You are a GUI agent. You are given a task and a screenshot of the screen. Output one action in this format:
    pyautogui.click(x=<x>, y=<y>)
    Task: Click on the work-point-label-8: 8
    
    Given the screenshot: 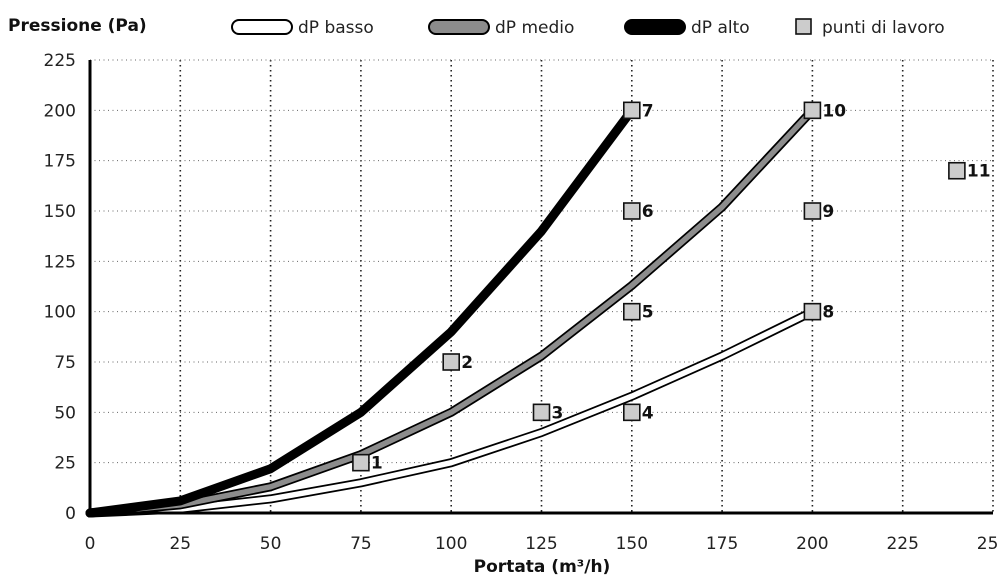 What is the action you would take?
    pyautogui.click(x=828, y=313)
    